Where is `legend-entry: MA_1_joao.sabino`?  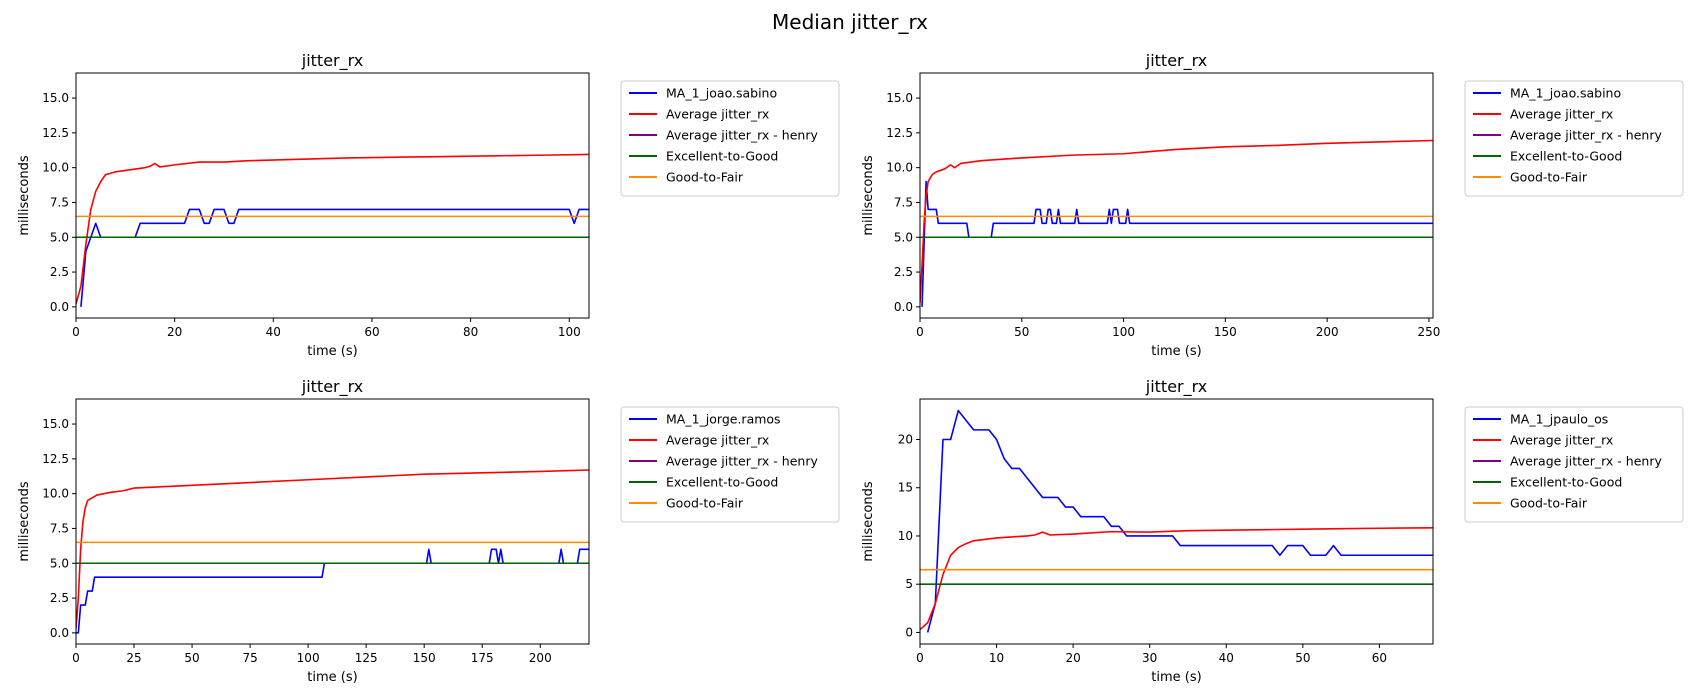
legend-entry: MA_1_joao.sabino is located at coordinates (1565, 93).